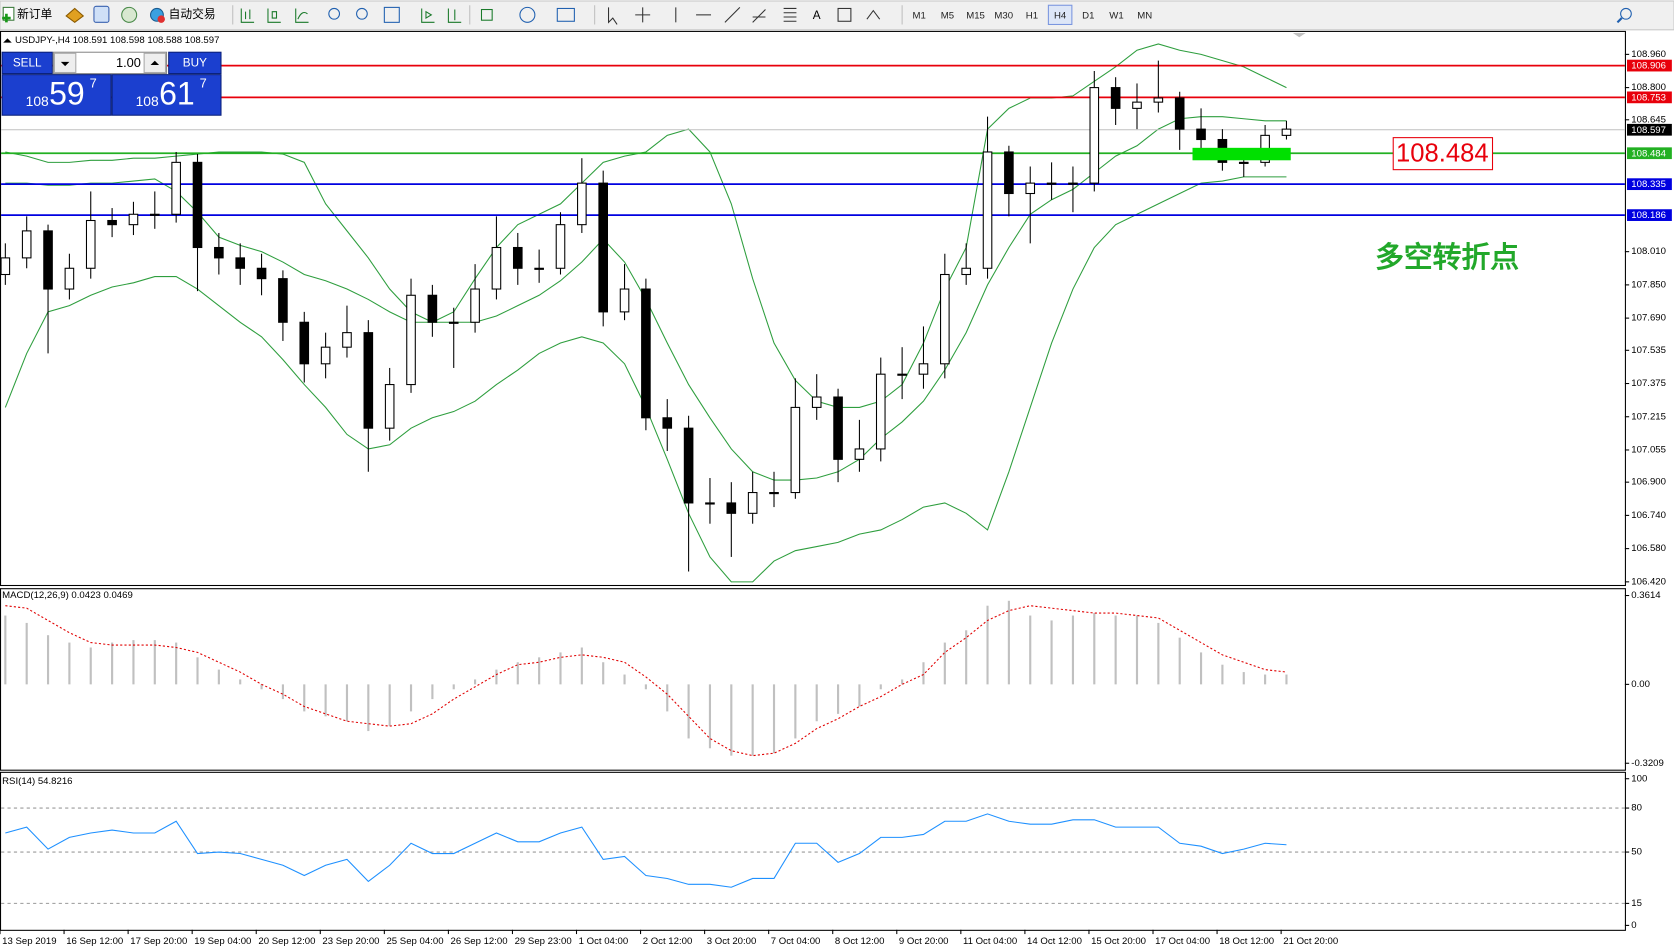  Describe the element at coordinates (817, 15) in the screenshot. I see `text-tool: A` at that location.